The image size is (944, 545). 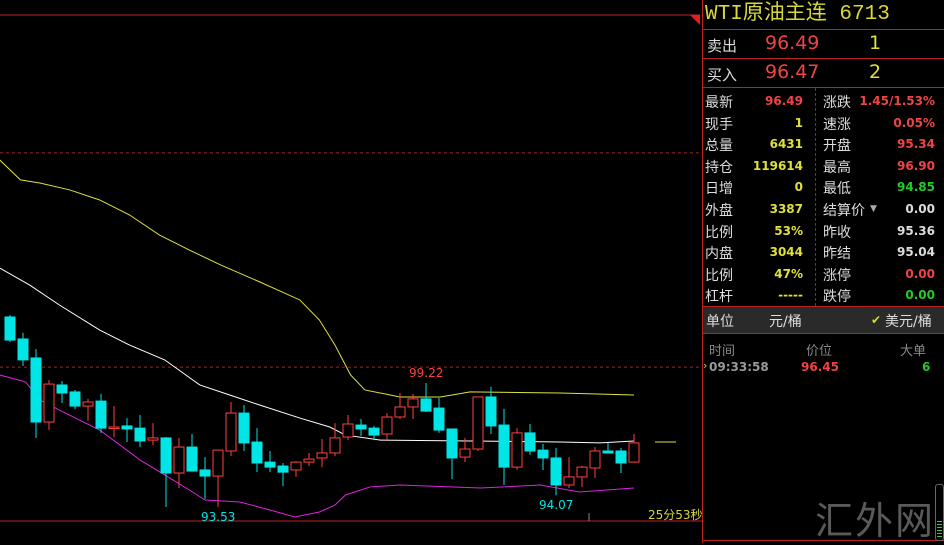 I want to click on stat-value: 119614, so click(x=777, y=165).